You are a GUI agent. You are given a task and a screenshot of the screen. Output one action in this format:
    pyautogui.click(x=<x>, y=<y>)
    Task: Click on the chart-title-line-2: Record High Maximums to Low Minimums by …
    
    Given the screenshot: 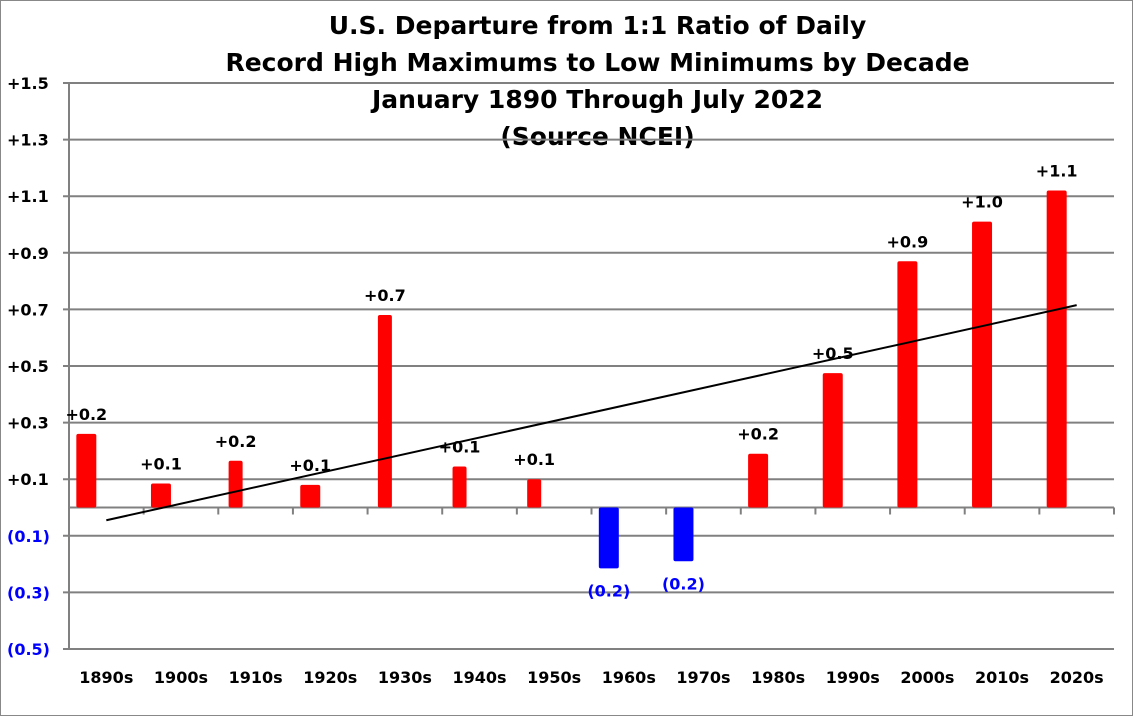 What is the action you would take?
    pyautogui.click(x=597, y=62)
    